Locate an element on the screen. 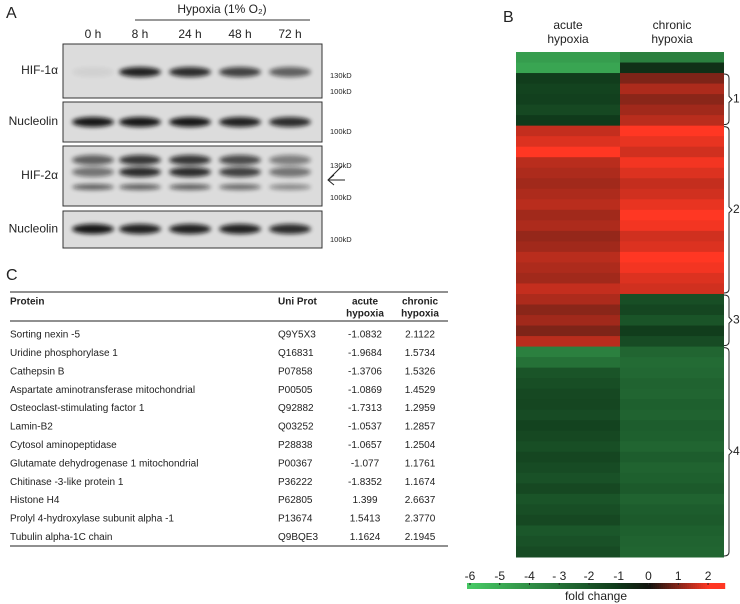 The height and width of the screenshot is (604, 740). table-cell: P00505 is located at coordinates (295, 390).